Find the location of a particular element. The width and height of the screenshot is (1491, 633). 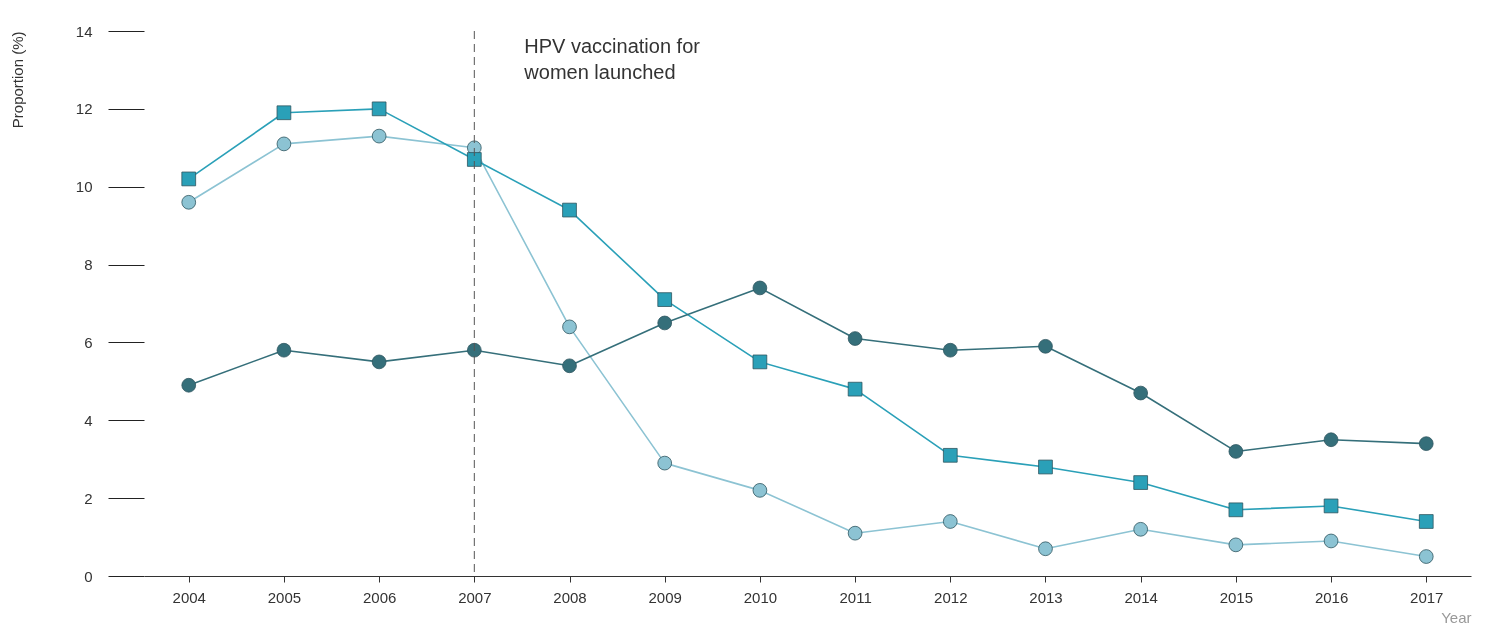

x-tick-label: 2013 is located at coordinates (1046, 597).